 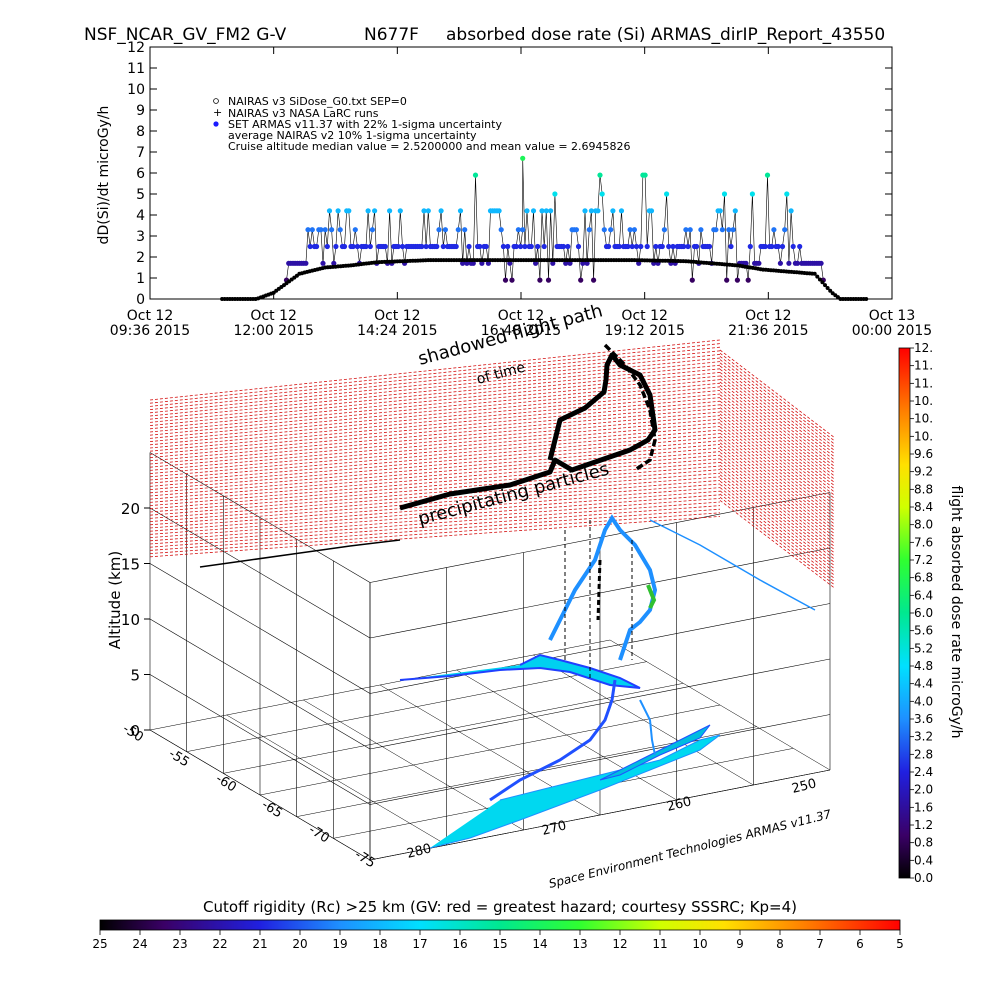 I want to click on dose-colorbar-tick-label: 2.4, so click(x=923, y=772).